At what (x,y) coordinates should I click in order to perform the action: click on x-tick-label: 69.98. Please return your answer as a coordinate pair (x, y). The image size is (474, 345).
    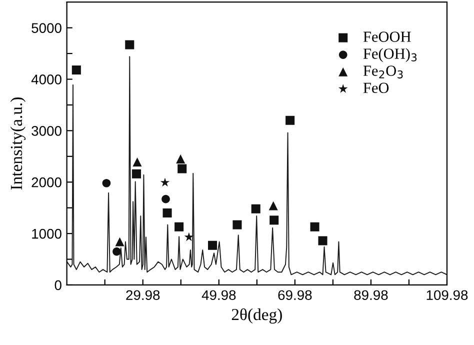
    Looking at the image, I should click on (295, 295).